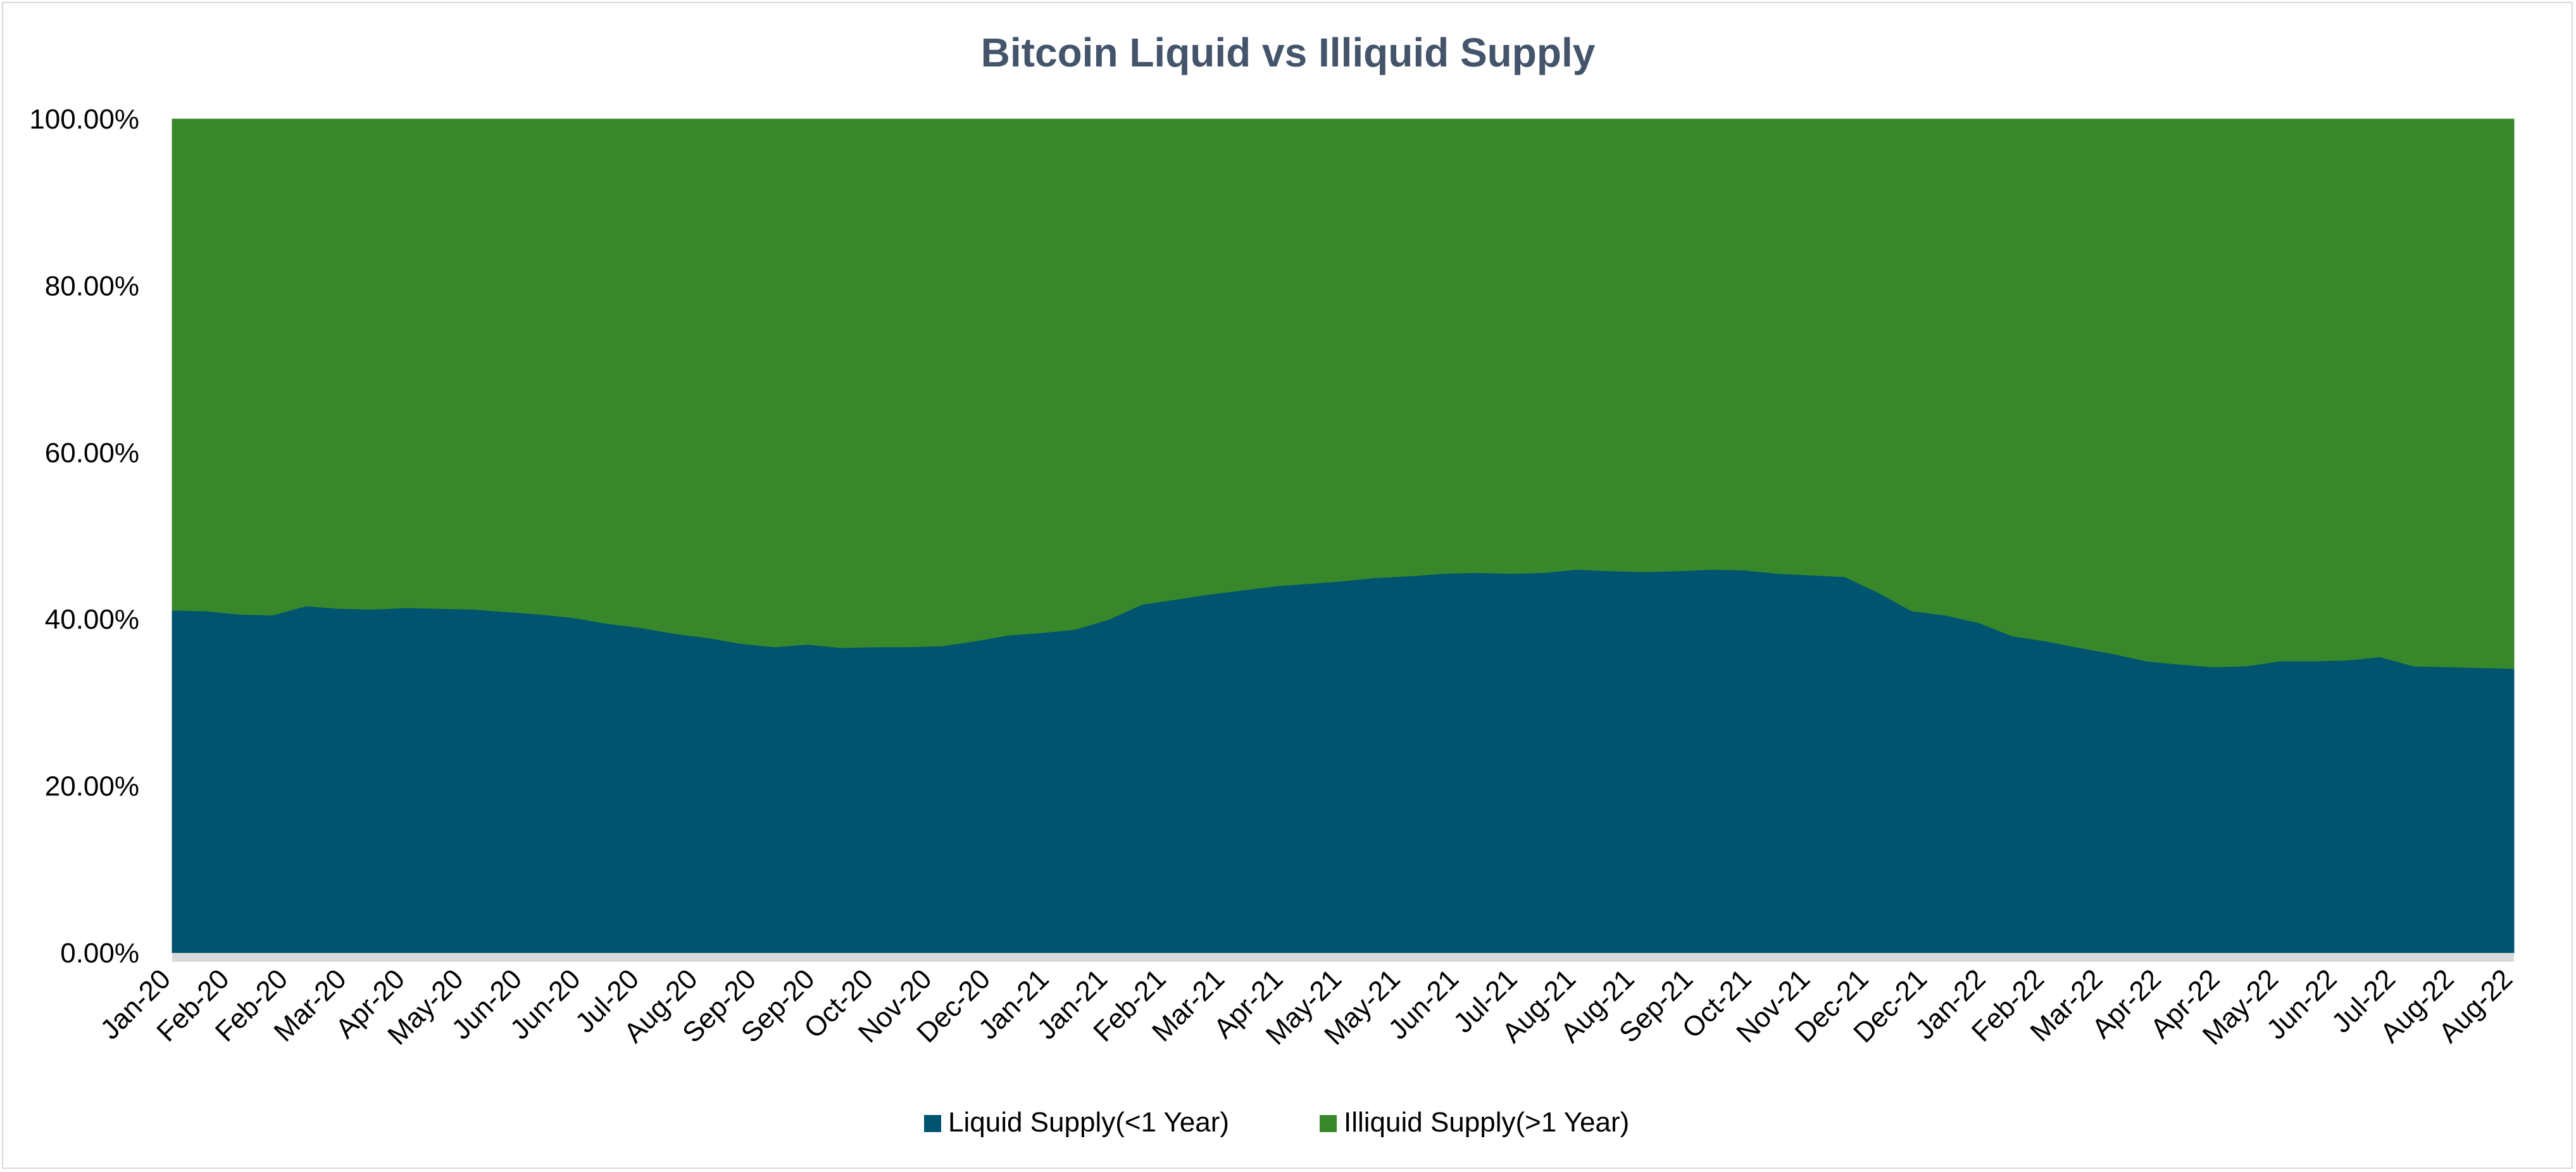  Describe the element at coordinates (92, 453) in the screenshot. I see `y-tick-label: 60.00%` at that location.